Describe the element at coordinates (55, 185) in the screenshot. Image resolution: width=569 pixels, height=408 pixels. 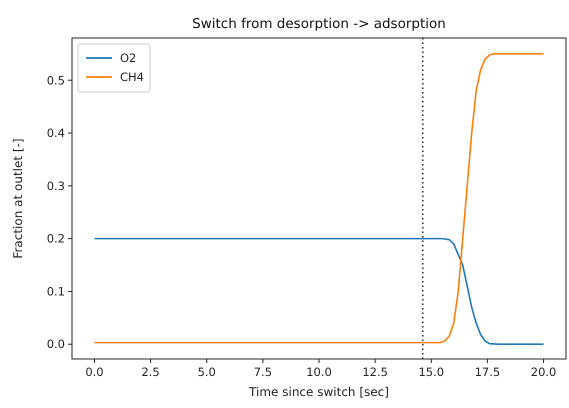
I see `y-tick-label: 0.3` at that location.